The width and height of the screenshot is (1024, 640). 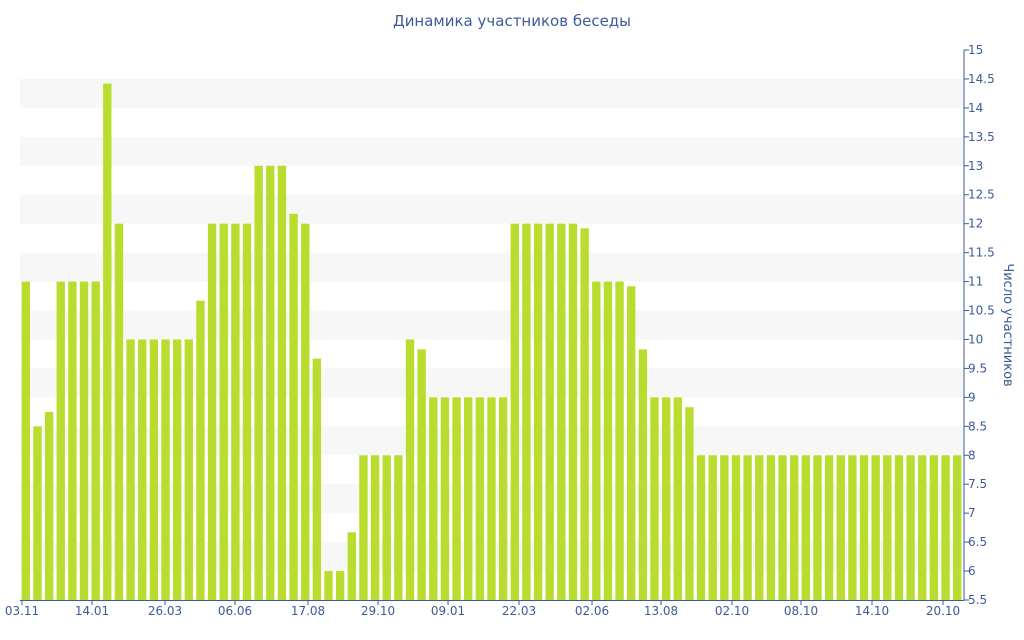 What do you see at coordinates (519, 611) in the screenshot?
I see `x-tick-label: 22.03` at bounding box center [519, 611].